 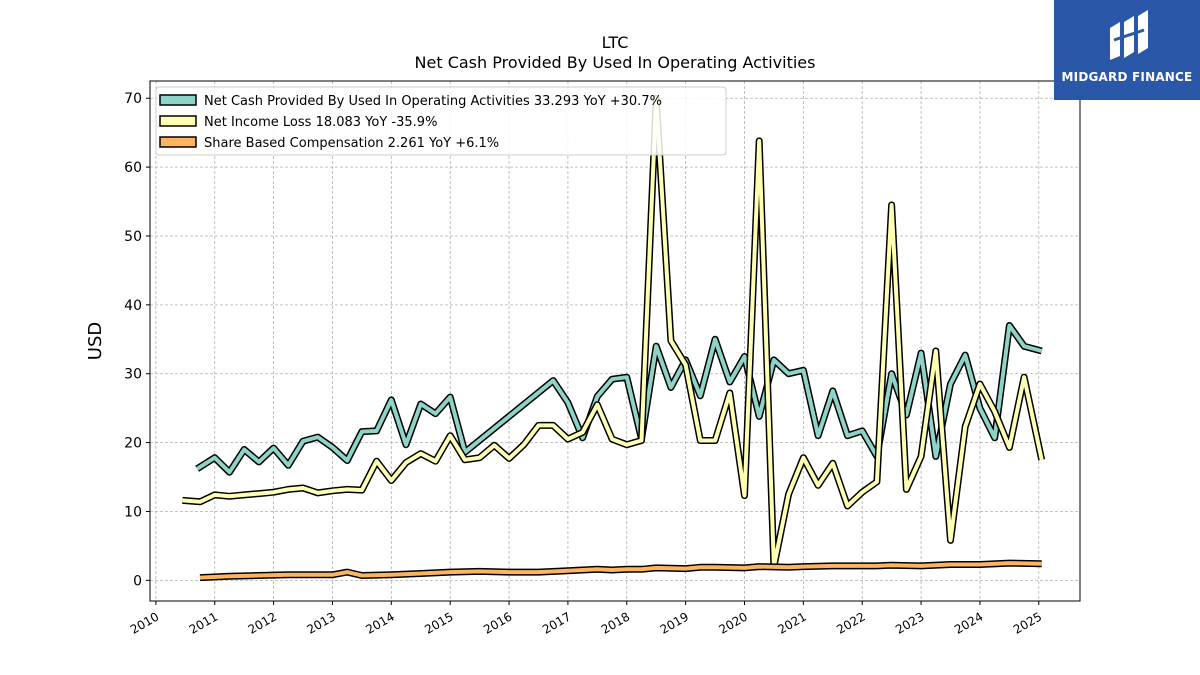 What do you see at coordinates (133, 237) in the screenshot?
I see `y-tick-label: 50` at bounding box center [133, 237].